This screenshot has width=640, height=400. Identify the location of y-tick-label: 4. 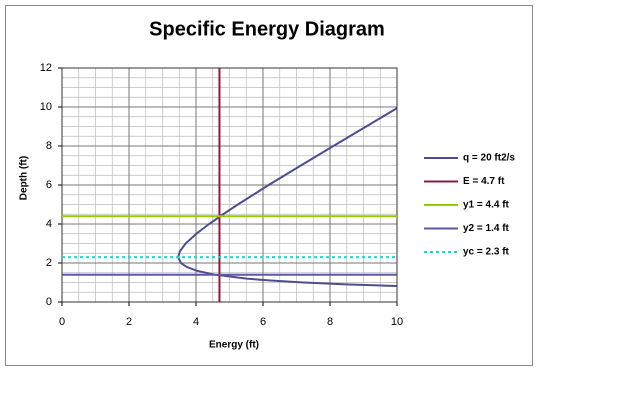
(49, 224).